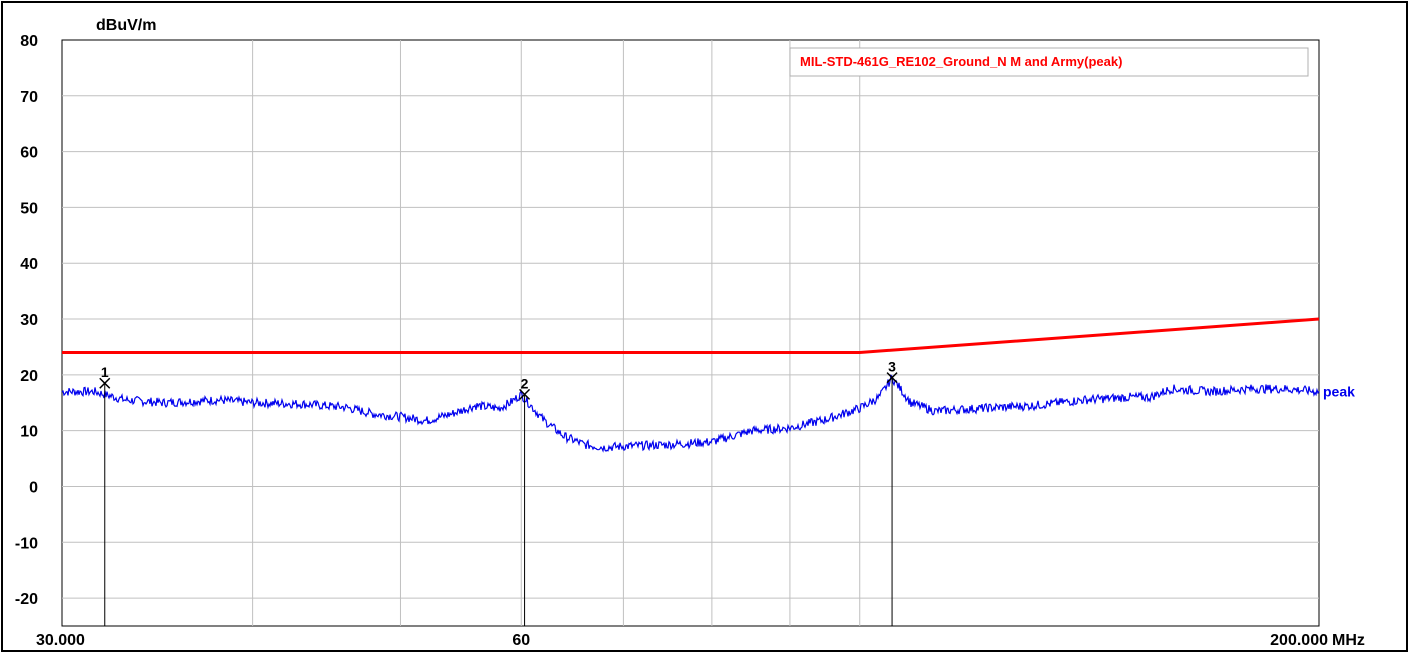 The image size is (1413, 657). Describe the element at coordinates (33, 487) in the screenshot. I see `y-tick-label: 0` at that location.